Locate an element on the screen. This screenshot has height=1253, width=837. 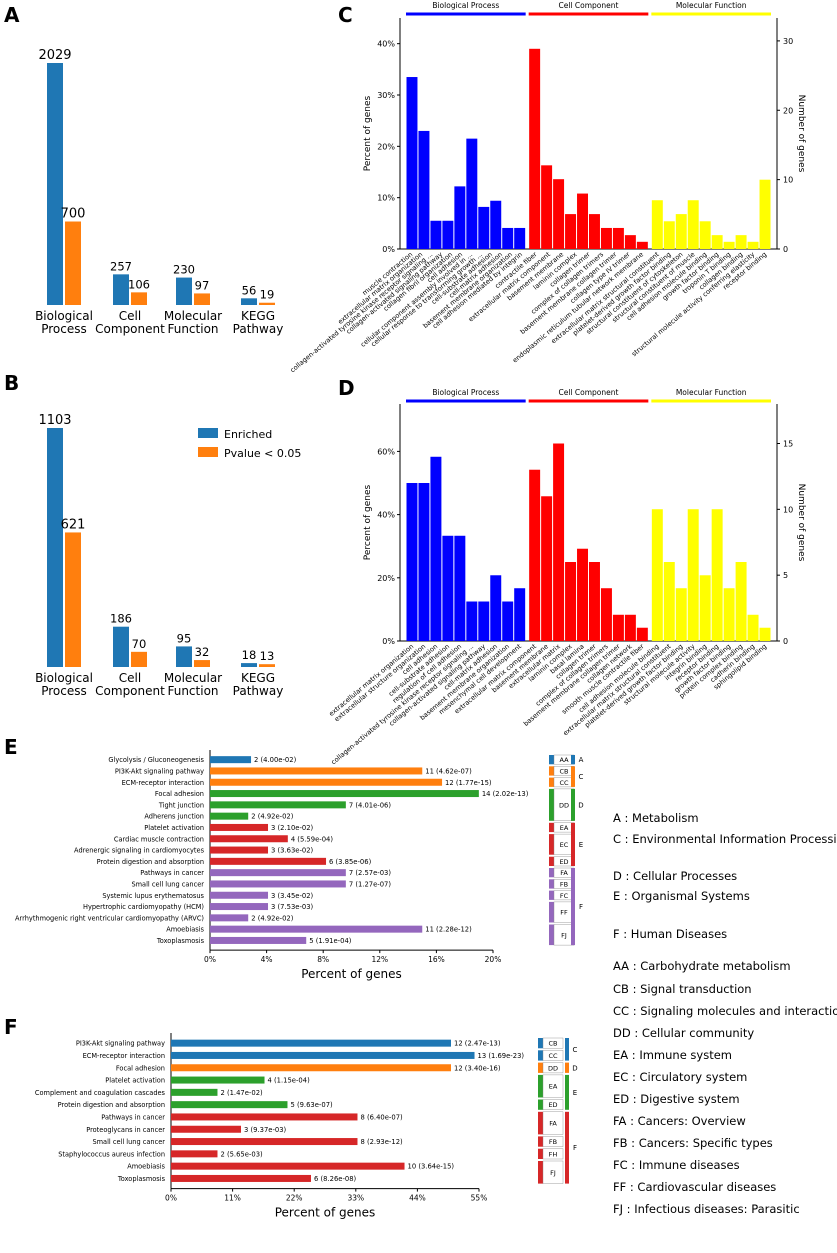
category-code: E is located at coordinates (581, 845).